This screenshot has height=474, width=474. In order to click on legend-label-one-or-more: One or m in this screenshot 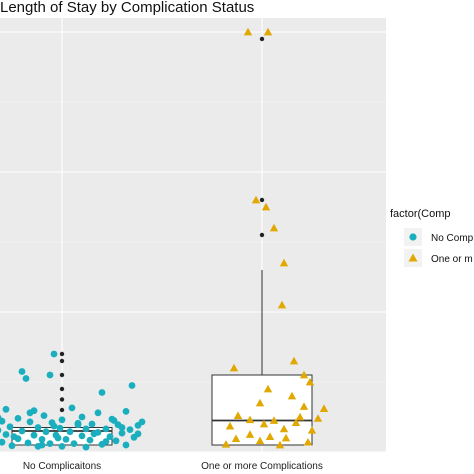, I will do `click(452, 259)`.